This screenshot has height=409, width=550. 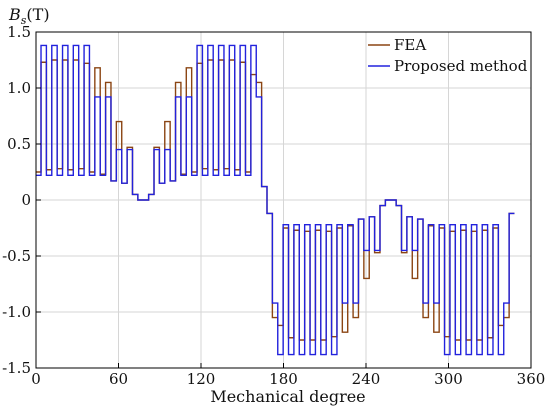 What do you see at coordinates (36, 379) in the screenshot?
I see `x-tick-label: 0` at bounding box center [36, 379].